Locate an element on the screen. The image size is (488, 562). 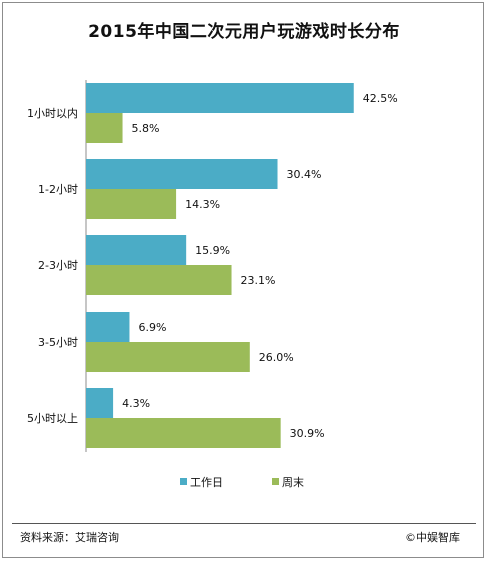
category-label: 3-5小时 is located at coordinates (58, 342).